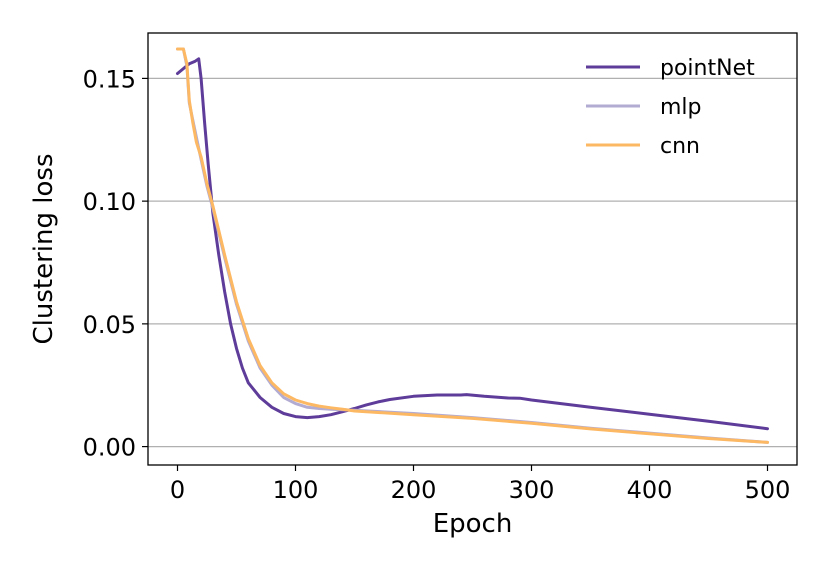 The image size is (830, 570). I want to click on y-tick-label: 0.05, so click(109, 325).